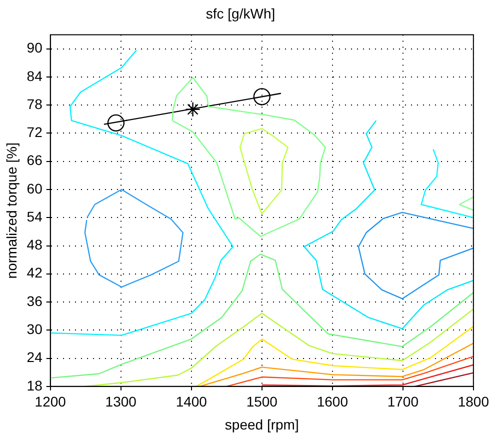 The width and height of the screenshot is (493, 436). What do you see at coordinates (192, 402) in the screenshot?
I see `x-tick-label: 1400` at bounding box center [192, 402].